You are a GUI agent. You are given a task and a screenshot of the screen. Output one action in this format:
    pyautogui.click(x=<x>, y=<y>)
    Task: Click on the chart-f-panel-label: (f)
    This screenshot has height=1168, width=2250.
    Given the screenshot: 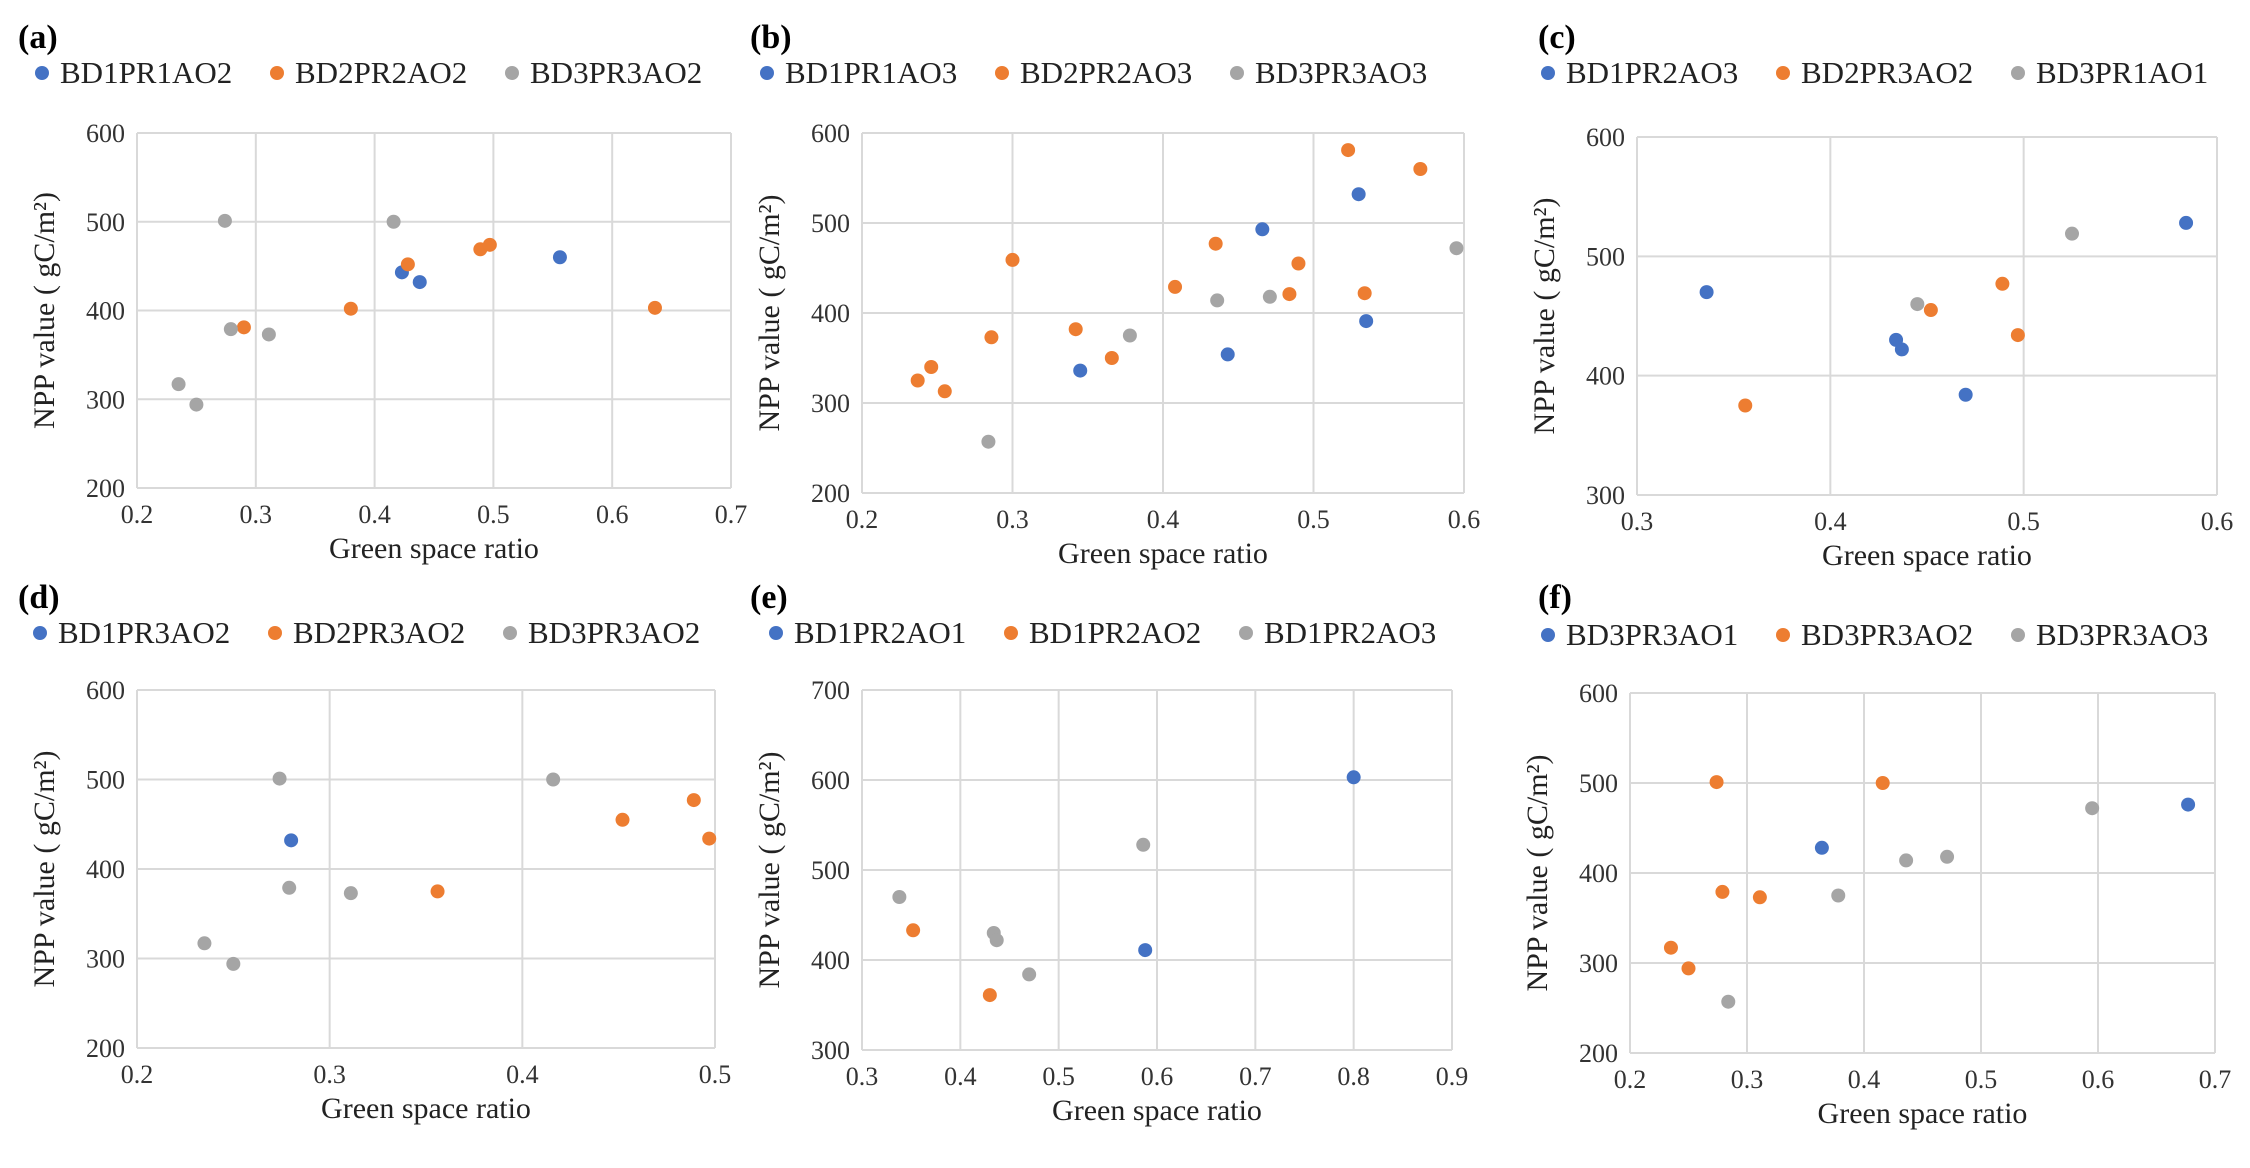 What is the action you would take?
    pyautogui.click(x=1555, y=597)
    